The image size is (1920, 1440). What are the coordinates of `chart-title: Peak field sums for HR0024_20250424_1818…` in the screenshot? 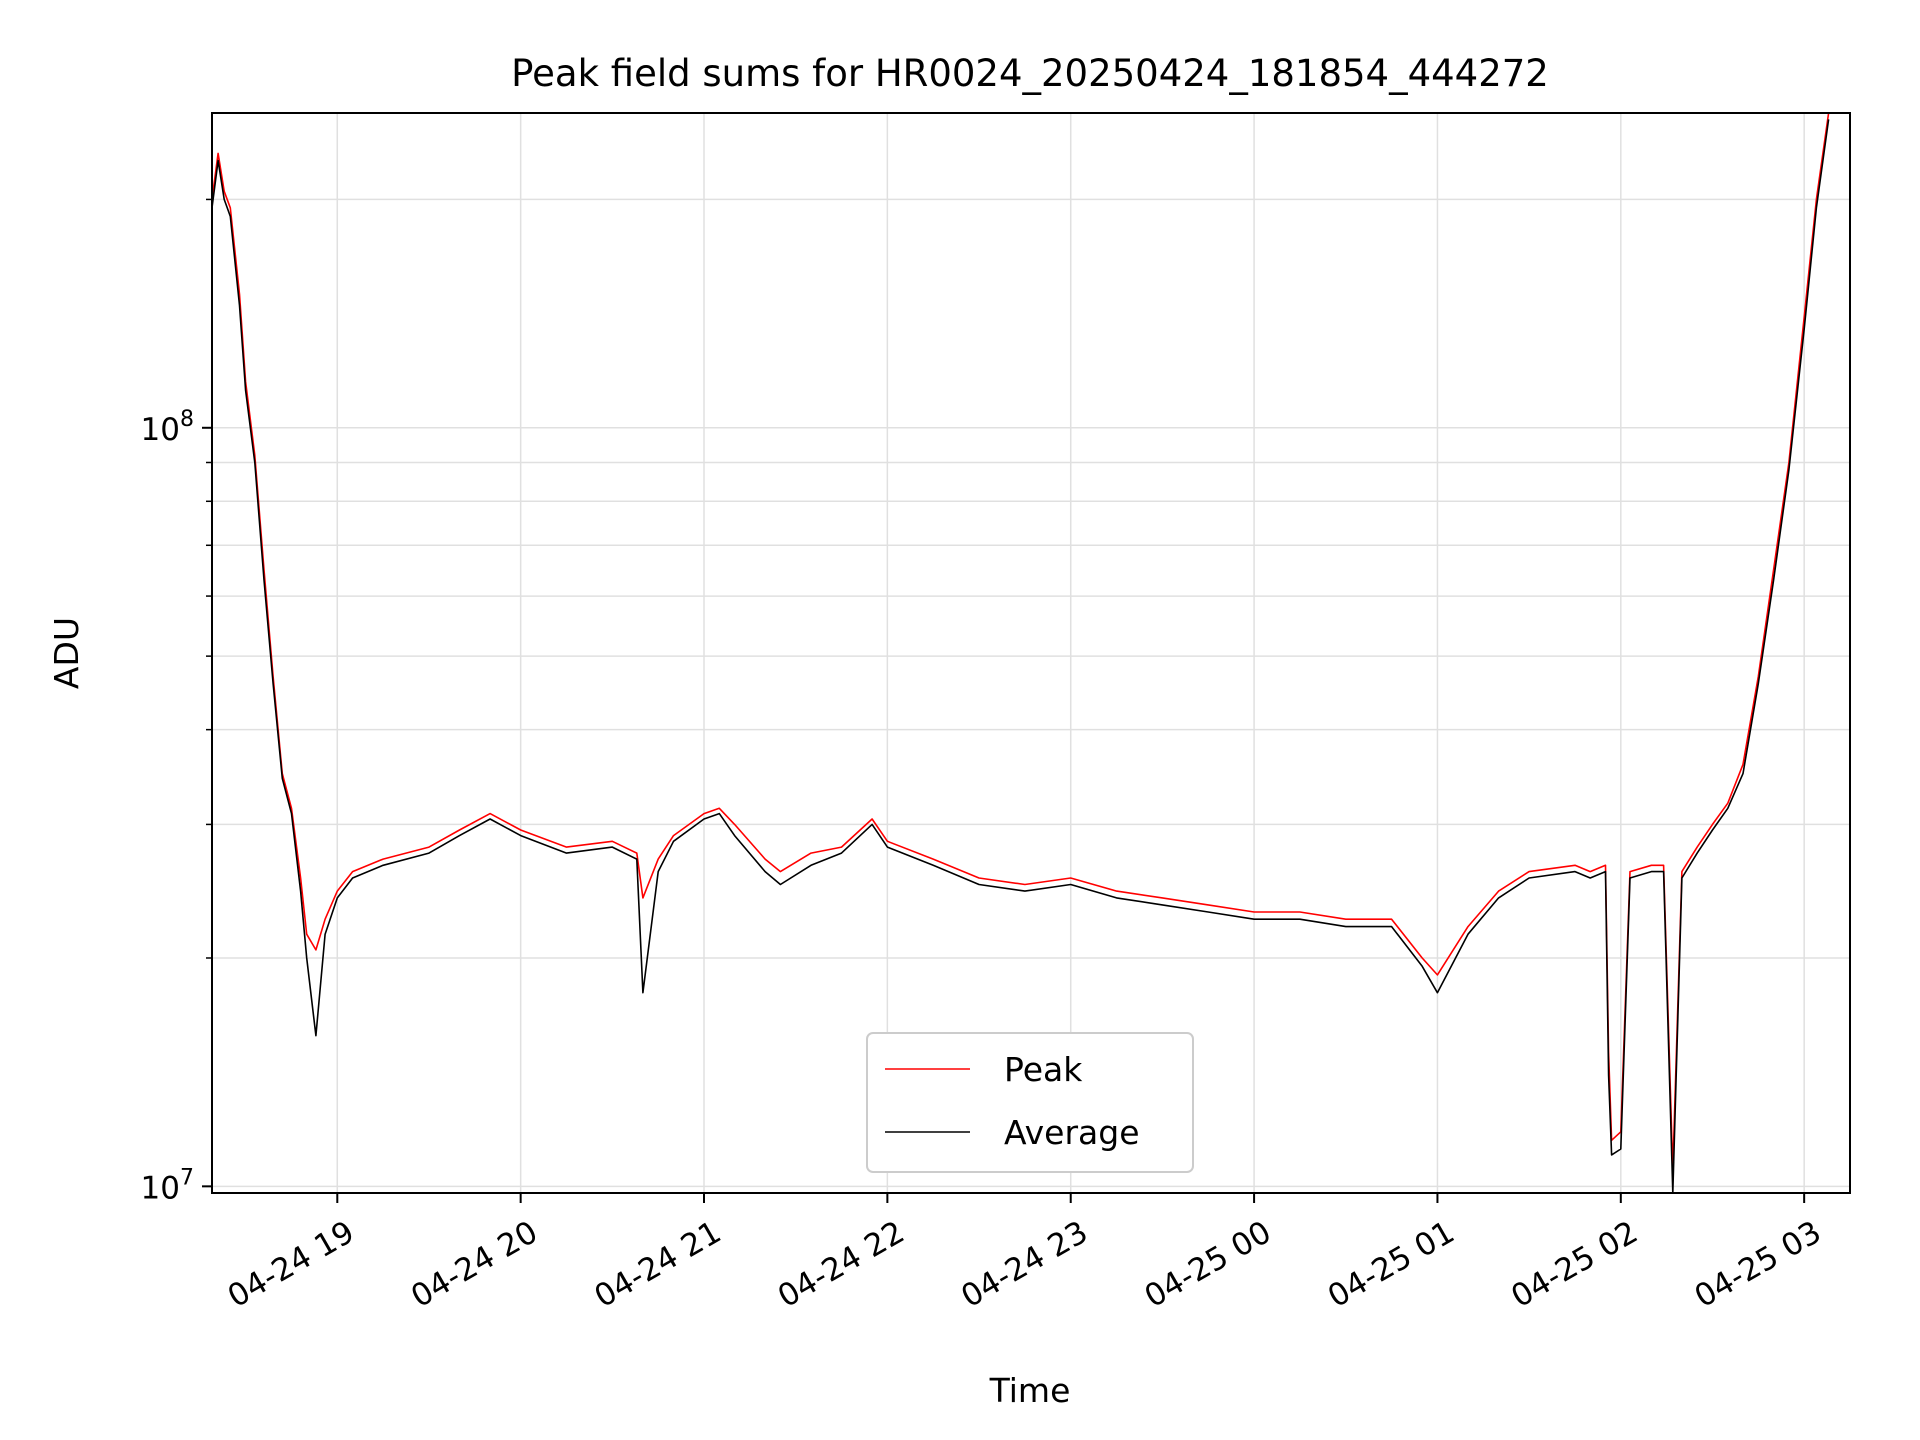 It's located at (1030, 73).